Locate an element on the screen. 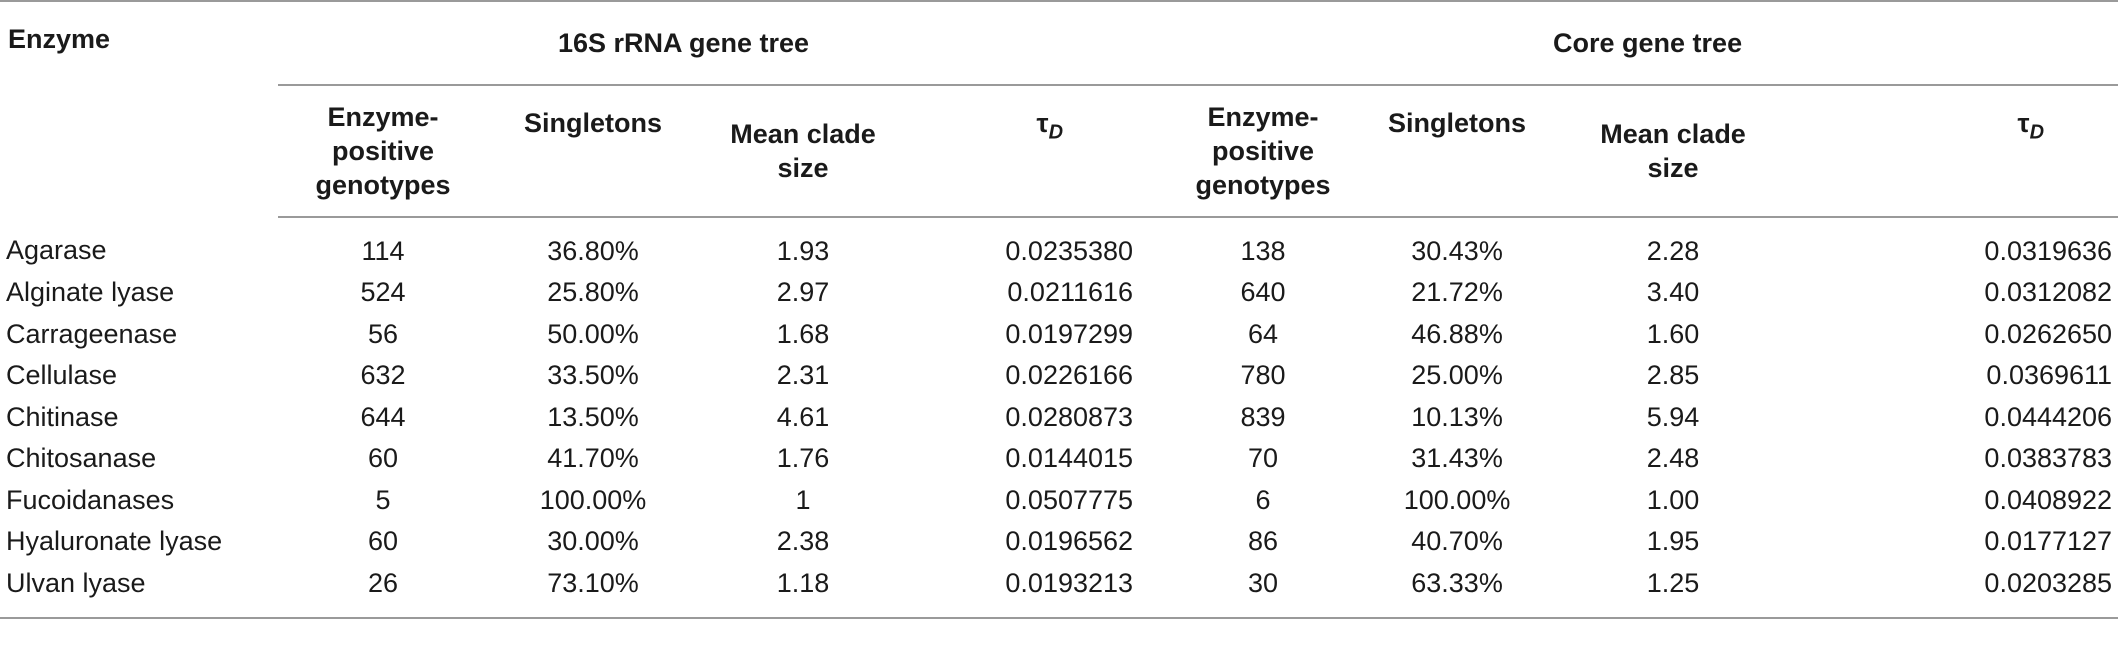 Image resolution: width=2118 pixels, height=653 pixels. enzyme-column-header: Enzyme is located at coordinates (139, 108).